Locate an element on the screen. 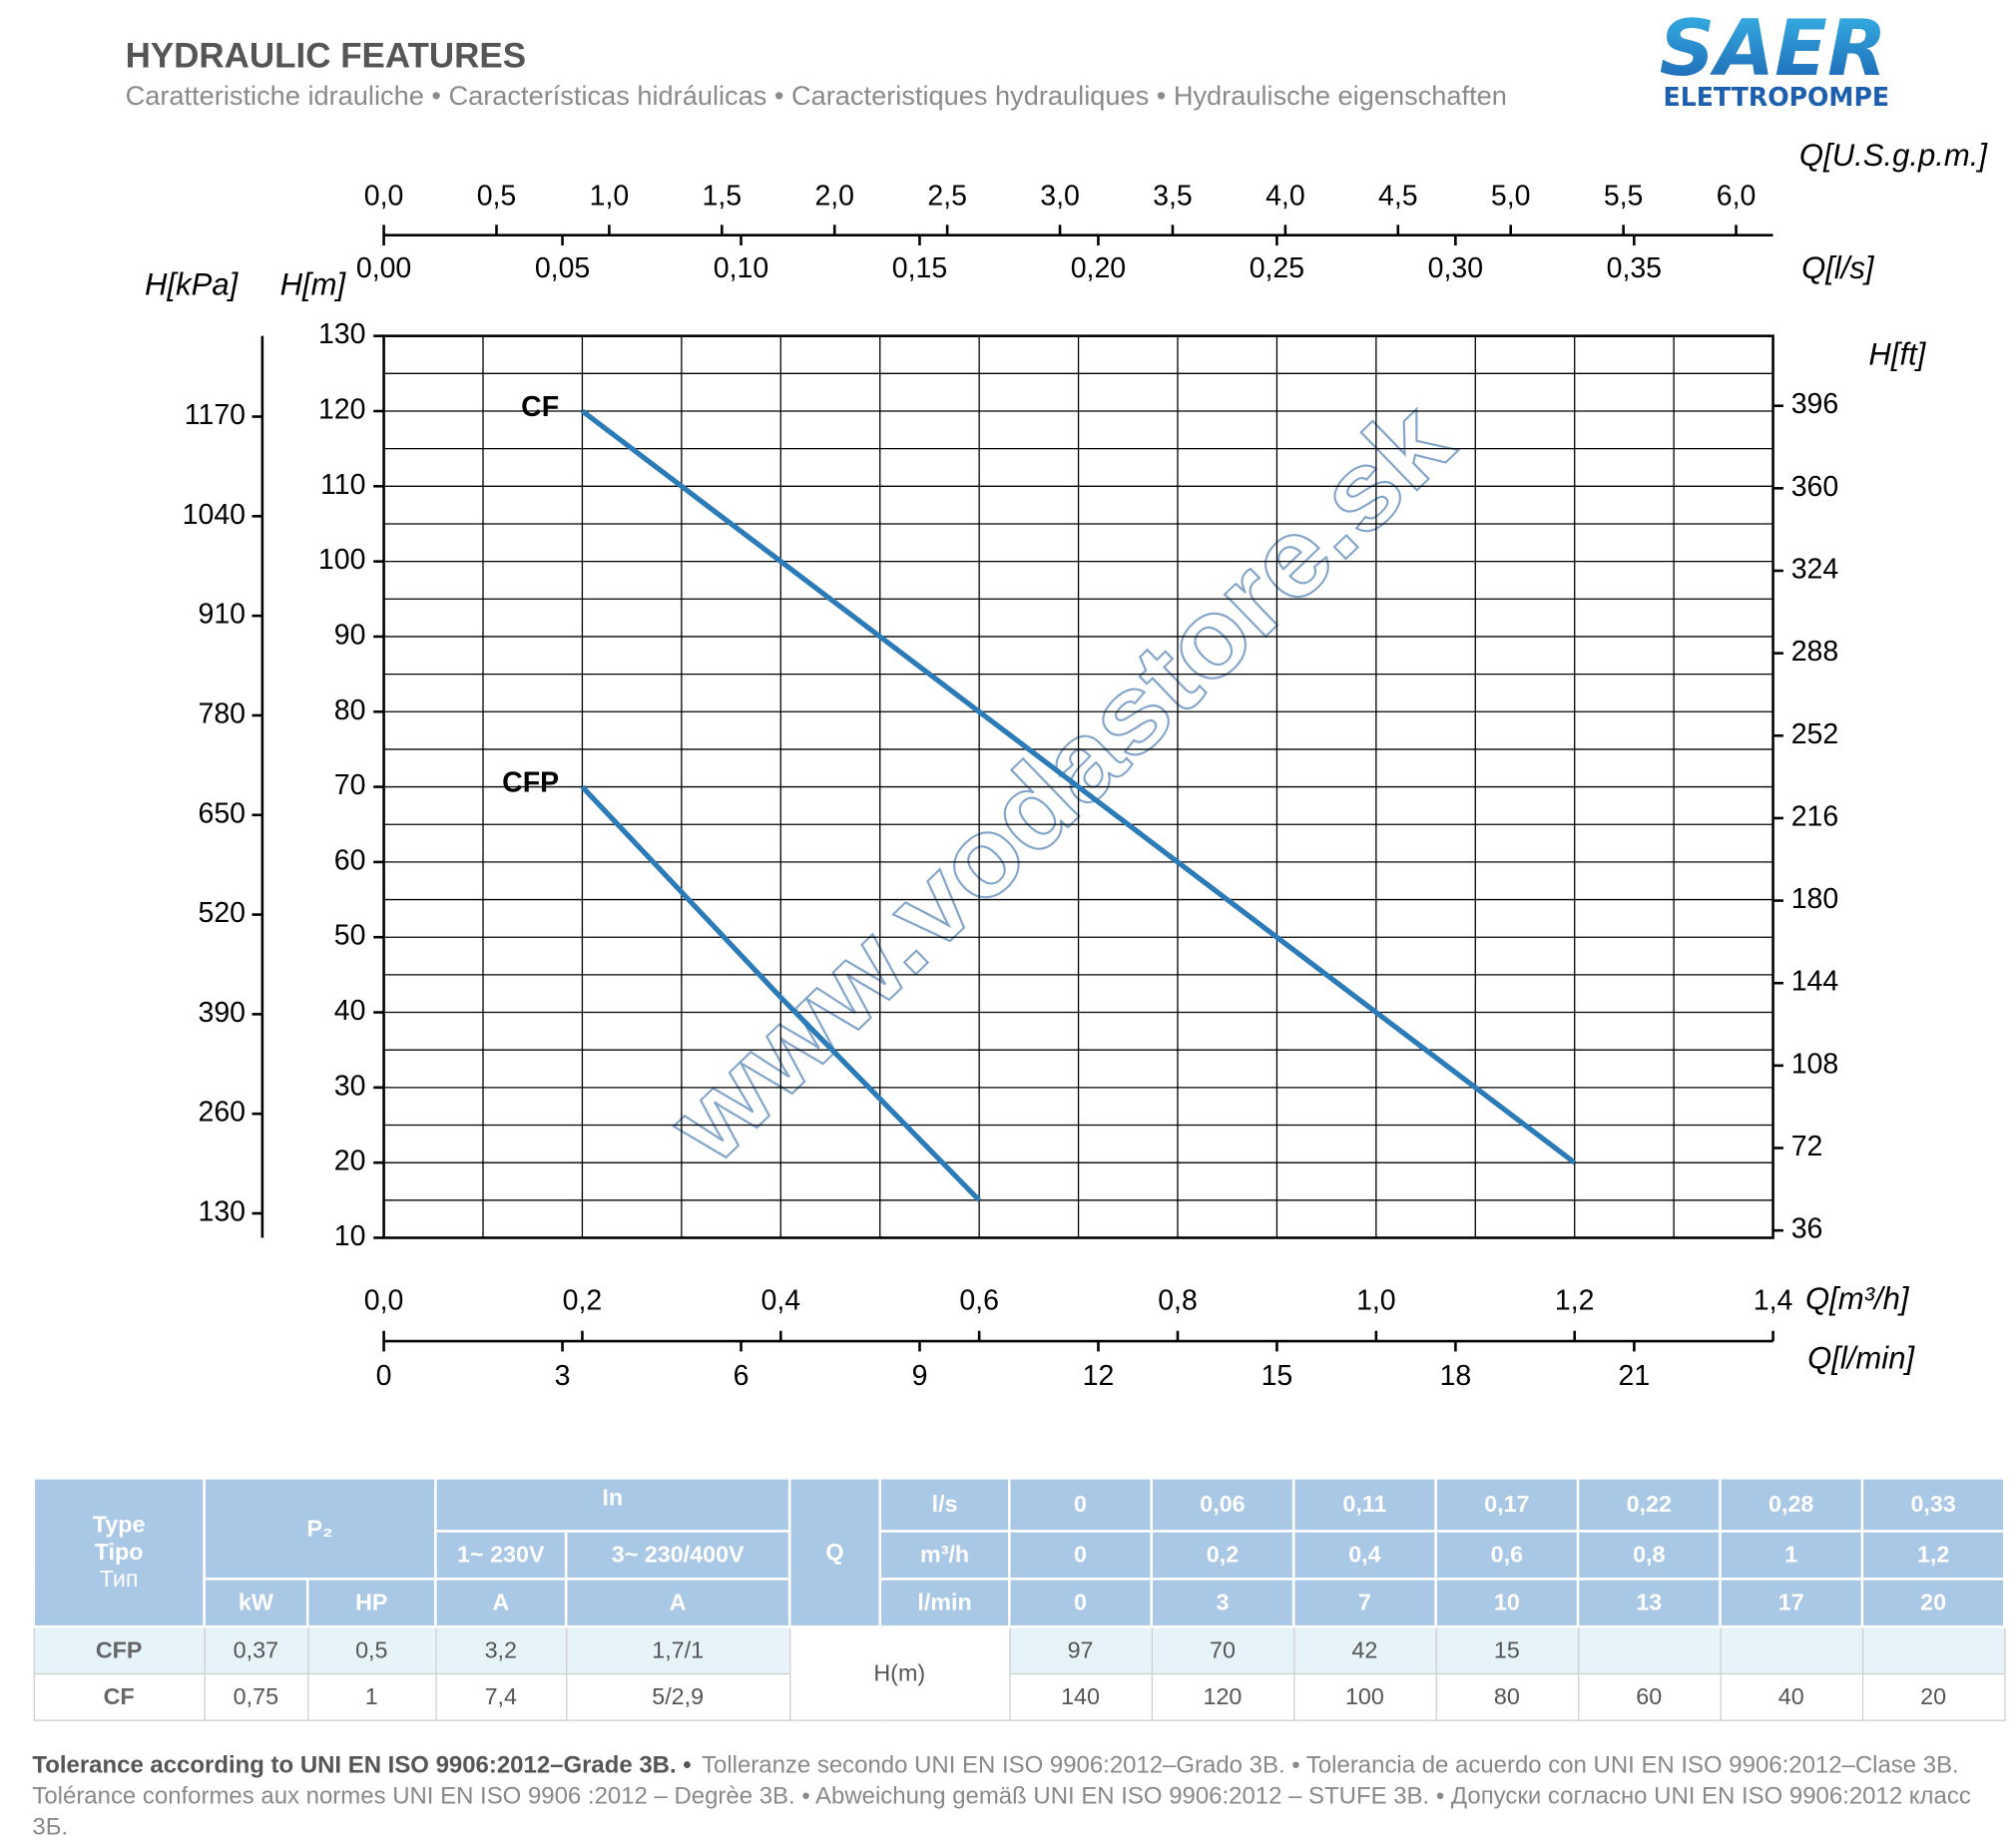 The width and height of the screenshot is (2016, 1848). axis-tick-label: 9 is located at coordinates (920, 1376).